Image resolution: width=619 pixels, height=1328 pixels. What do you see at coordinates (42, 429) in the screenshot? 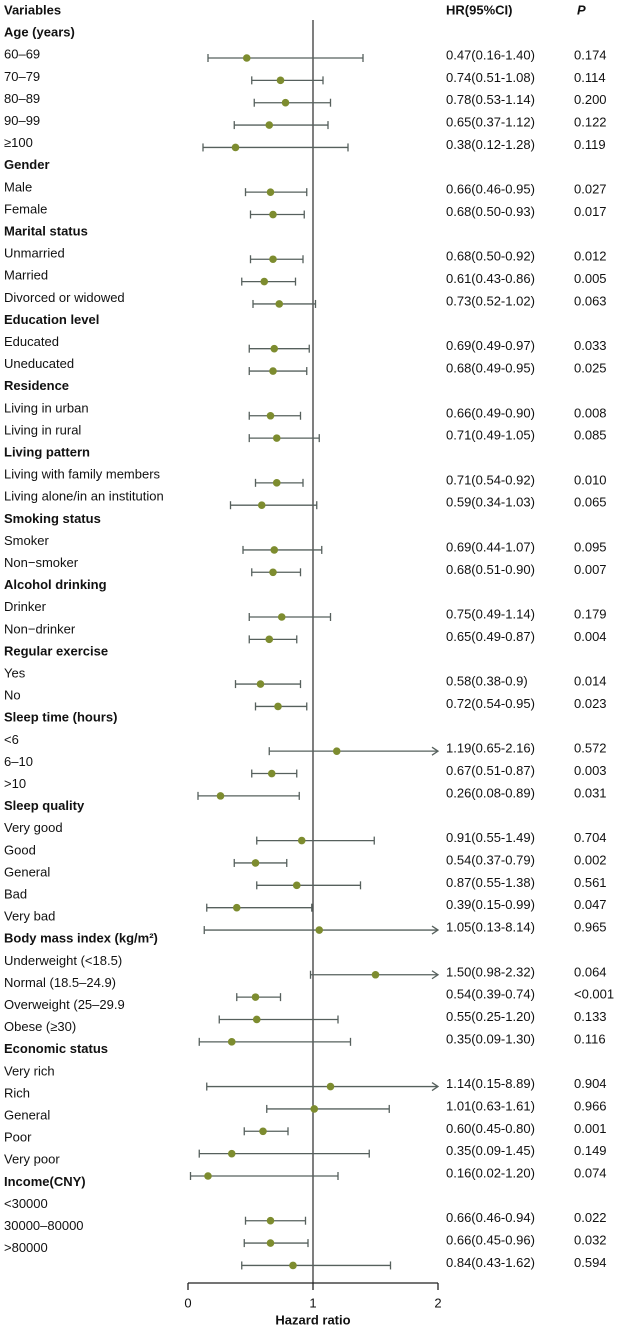
I see `row-label: Living in rural` at bounding box center [42, 429].